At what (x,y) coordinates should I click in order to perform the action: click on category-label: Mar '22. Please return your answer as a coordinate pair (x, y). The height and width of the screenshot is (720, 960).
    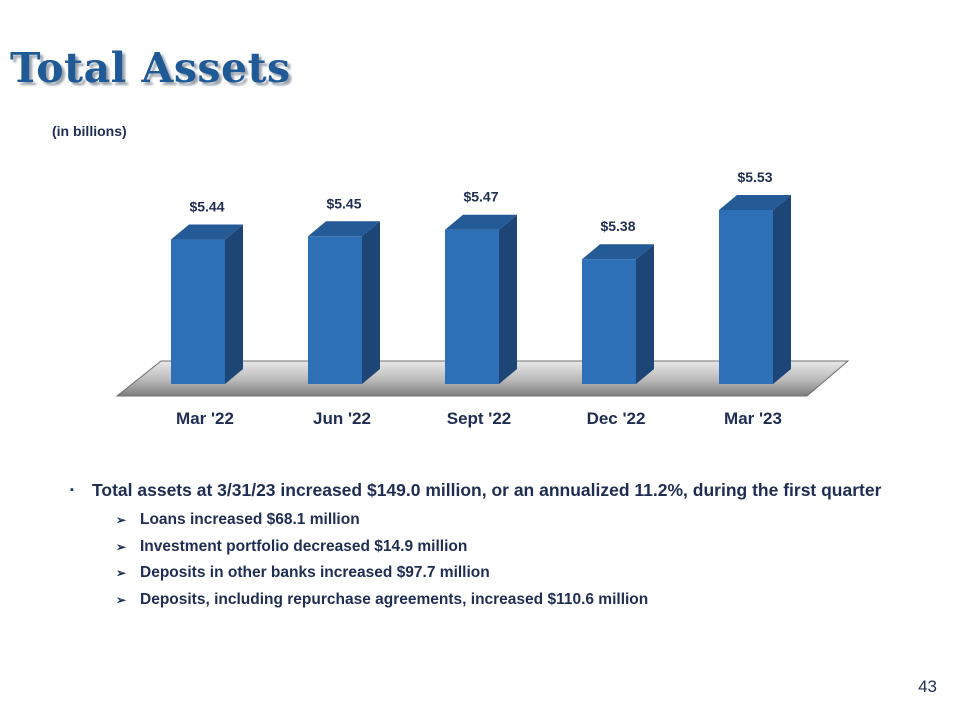
    Looking at the image, I should click on (205, 418).